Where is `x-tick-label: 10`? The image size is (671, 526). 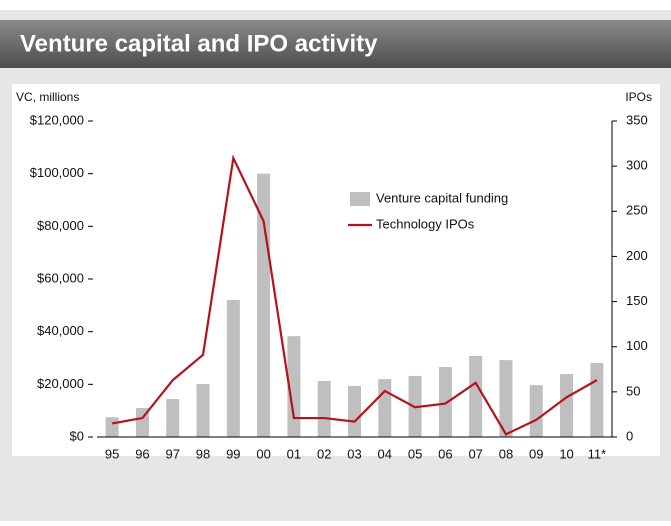
x-tick-label: 10 is located at coordinates (566, 453).